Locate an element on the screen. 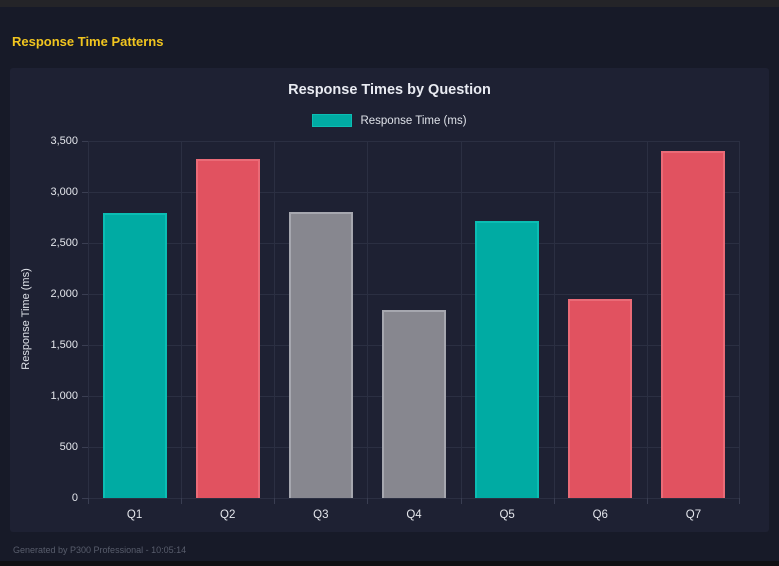  y-tick-label: 1,500 is located at coordinates (64, 345).